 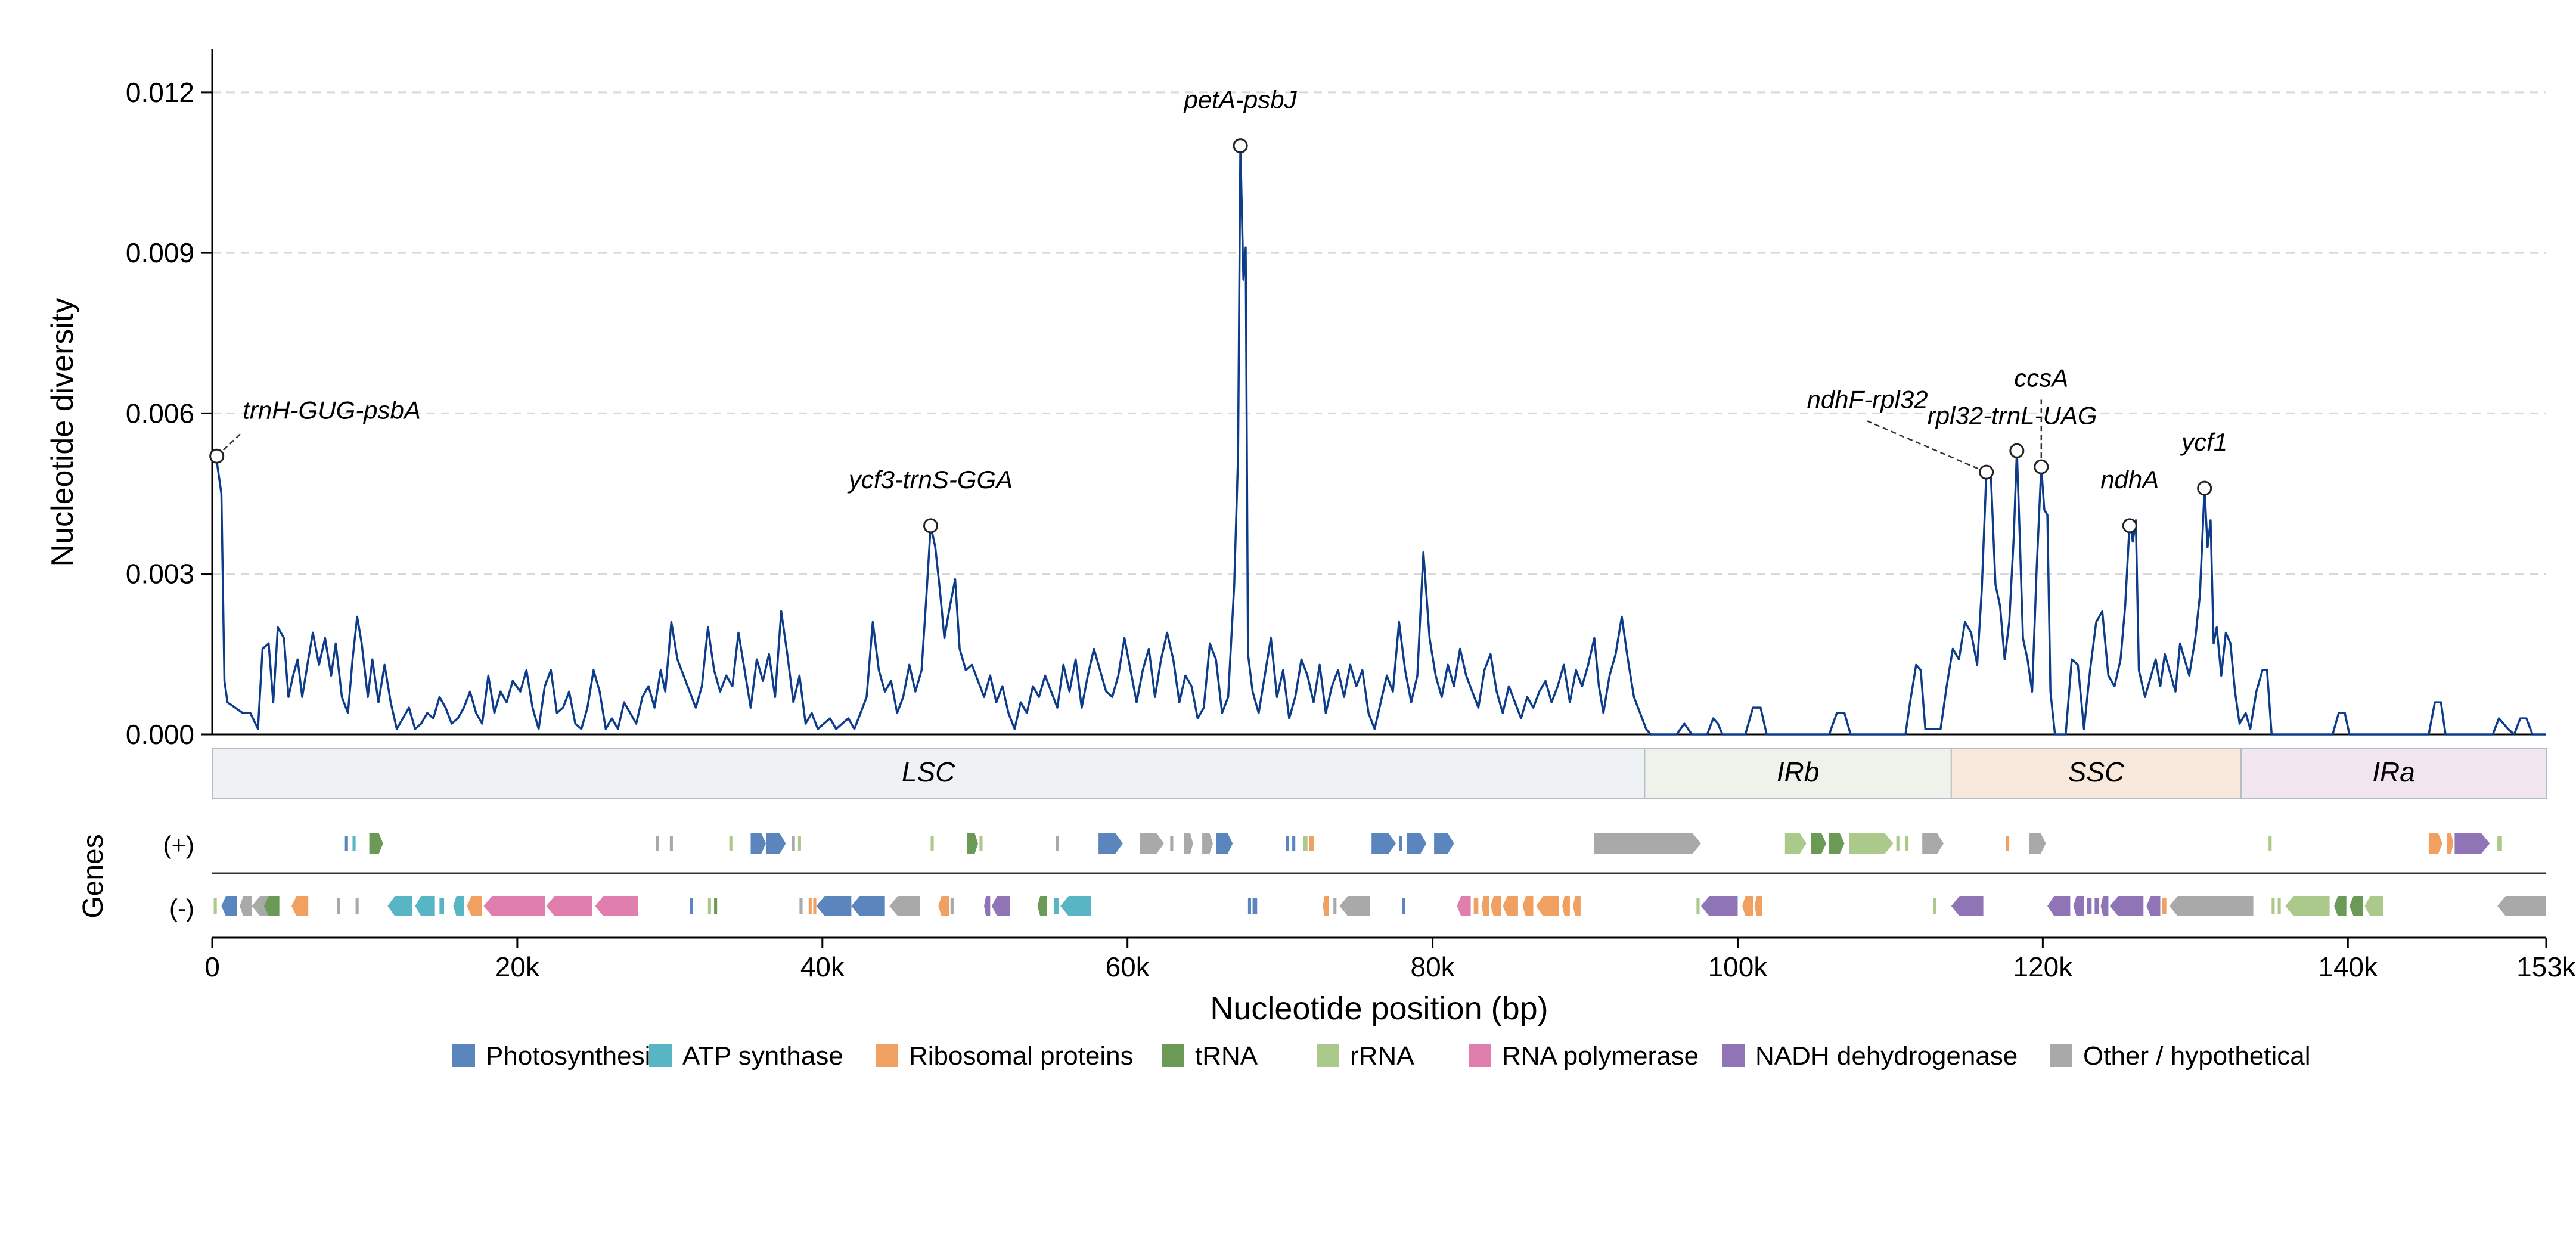 What do you see at coordinates (1021, 1056) in the screenshot?
I see `legend-label: Ribosomal proteins` at bounding box center [1021, 1056].